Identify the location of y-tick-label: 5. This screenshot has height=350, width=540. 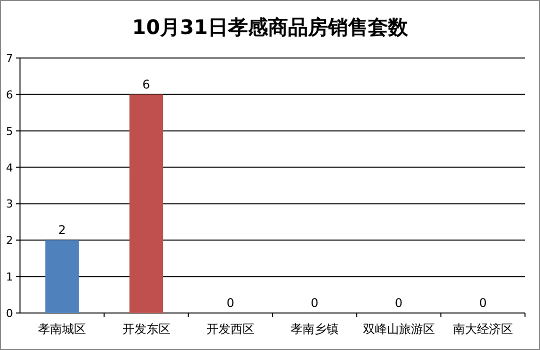
(9, 131).